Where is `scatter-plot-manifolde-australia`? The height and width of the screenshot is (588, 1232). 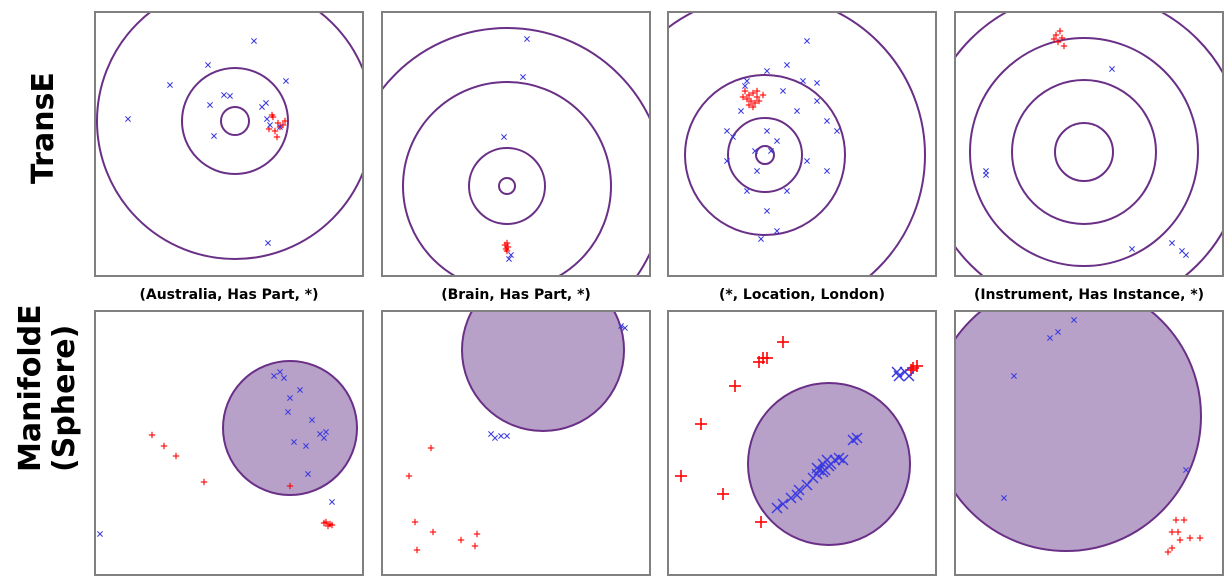
scatter-plot-manifolde-australia is located at coordinates (229, 443).